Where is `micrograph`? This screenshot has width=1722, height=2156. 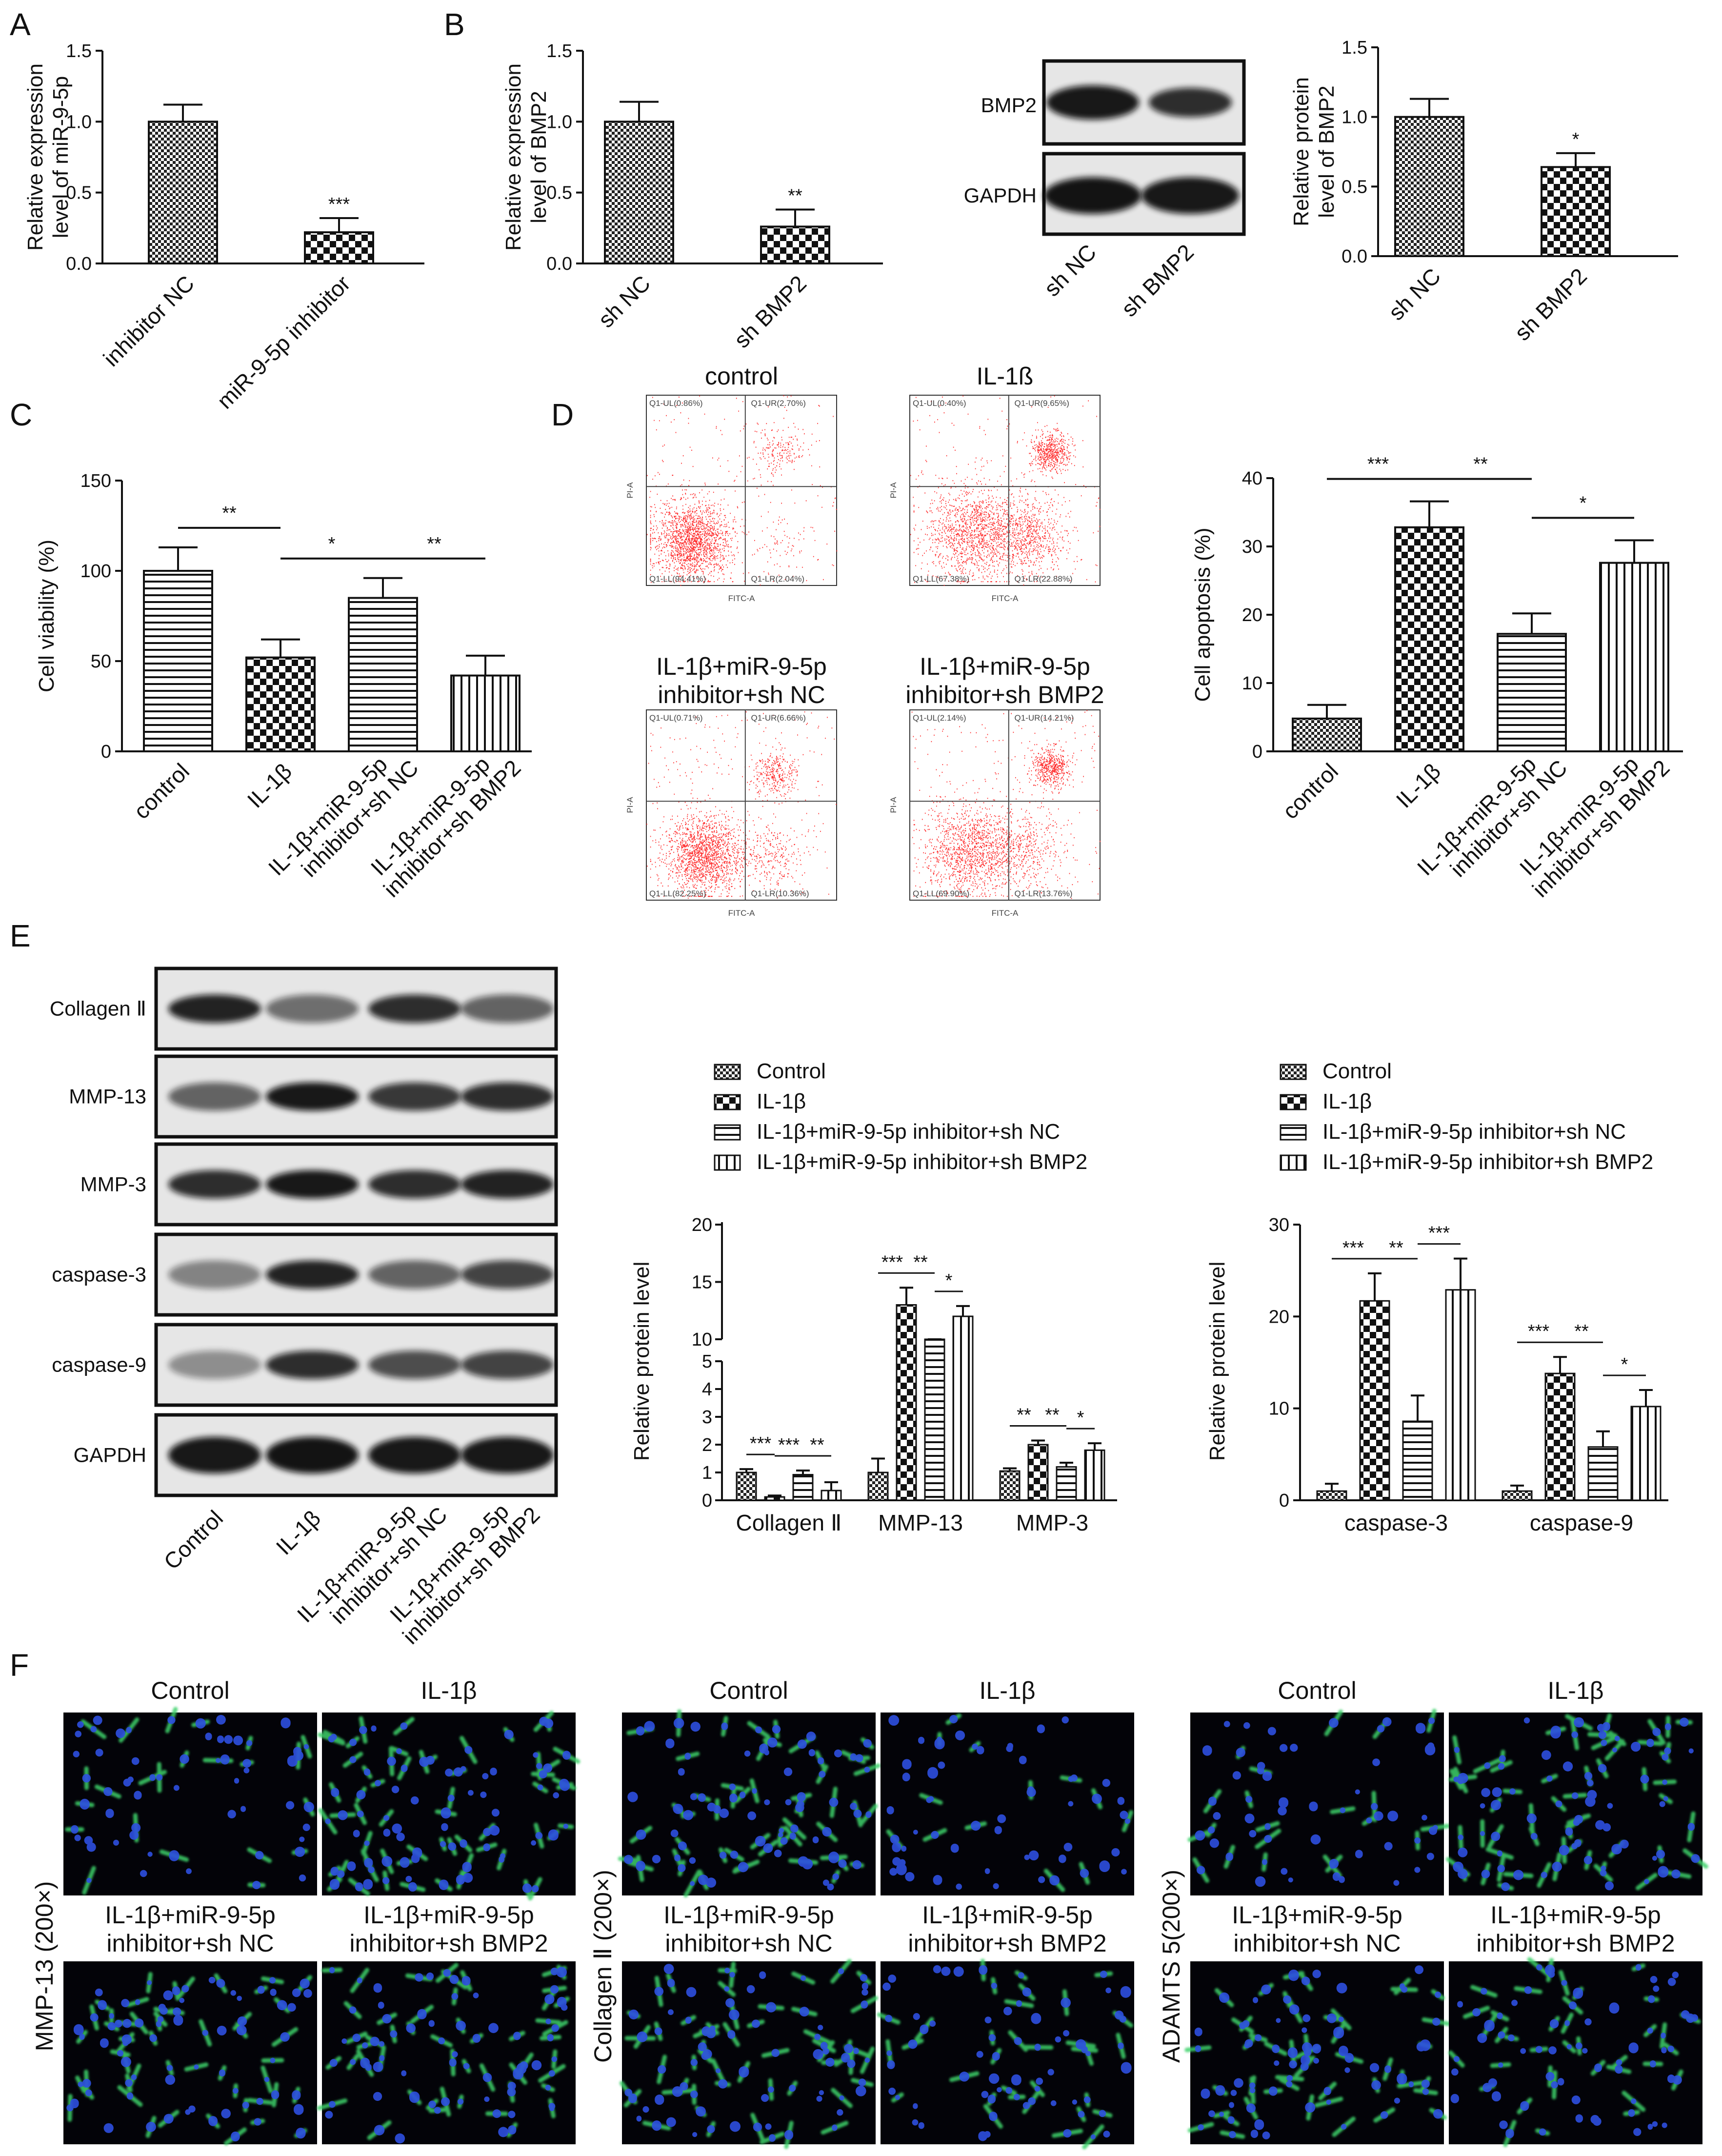 micrograph is located at coordinates (190, 1804).